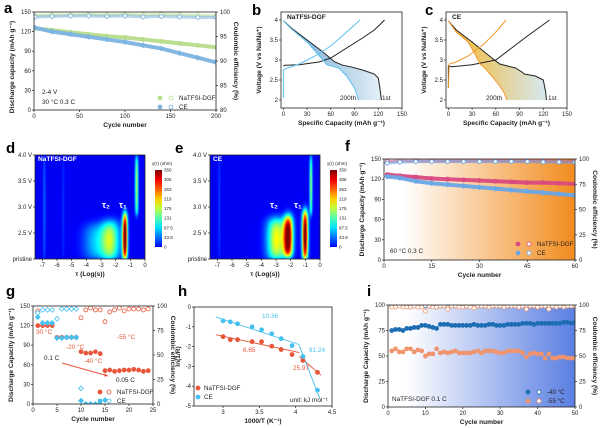  I want to click on series--55-C-y2, so click(482, 309).